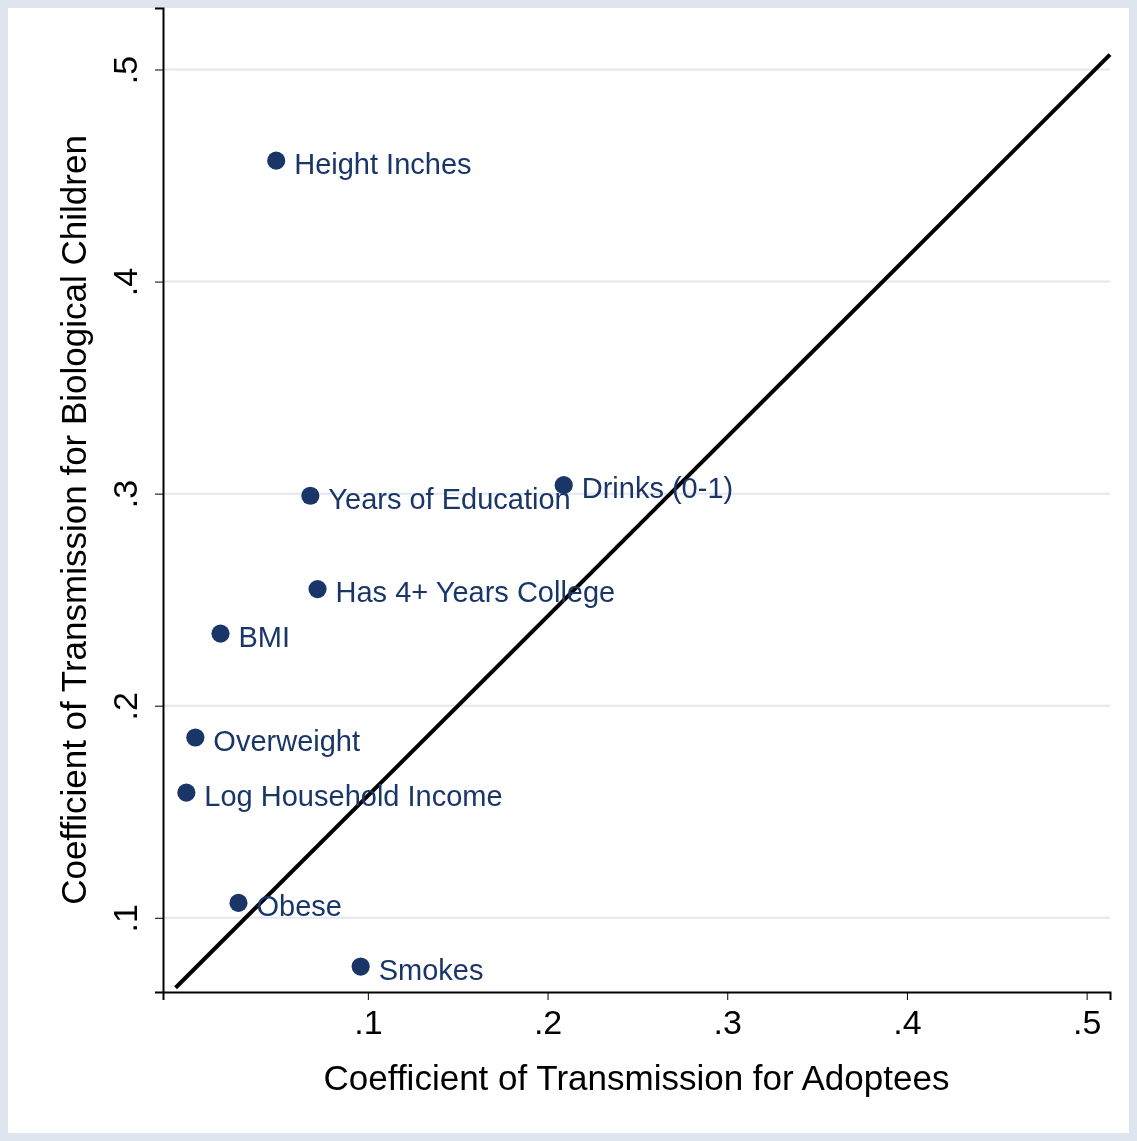 The height and width of the screenshot is (1141, 1137). What do you see at coordinates (727, 1021) in the screenshot?
I see `x-tick-label: .3` at bounding box center [727, 1021].